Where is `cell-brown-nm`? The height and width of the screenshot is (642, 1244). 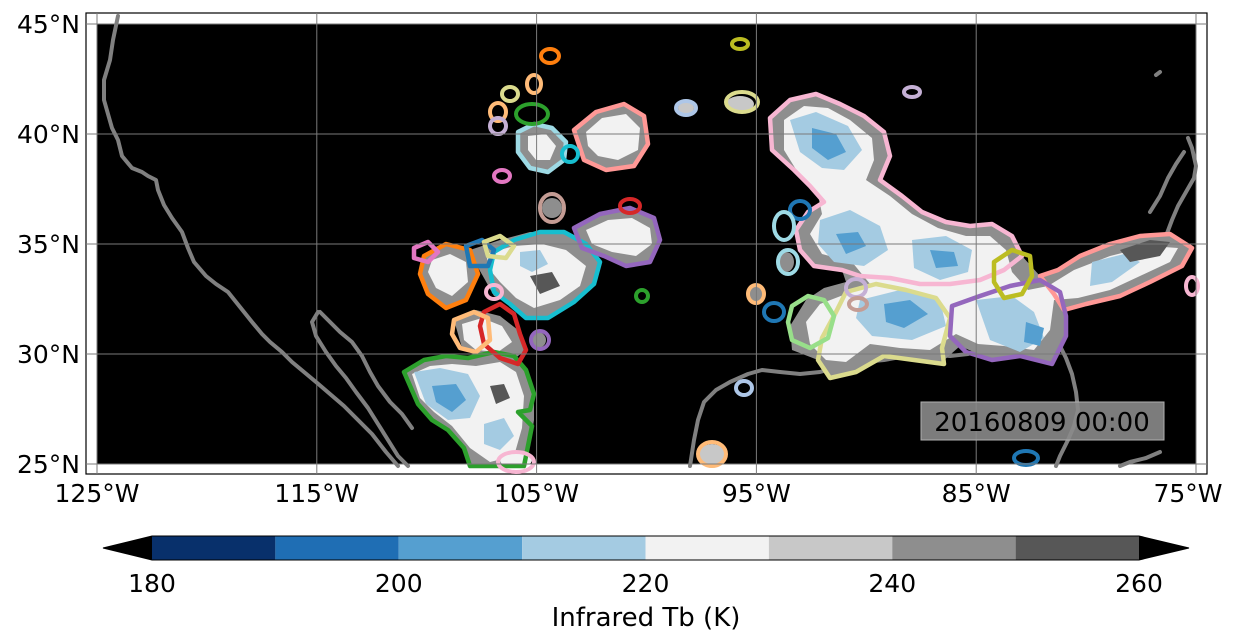
cell-brown-nm is located at coordinates (552, 208).